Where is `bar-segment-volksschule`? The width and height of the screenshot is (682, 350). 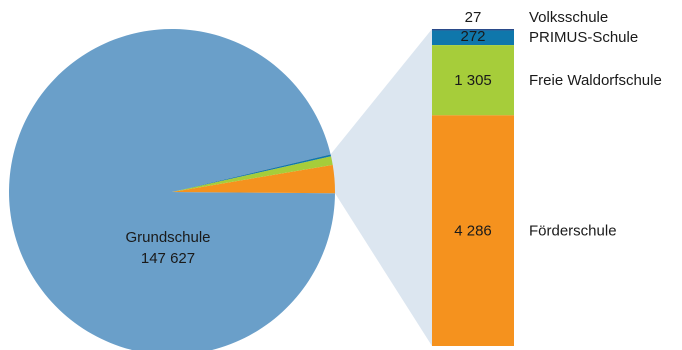 bar-segment-volksschule is located at coordinates (473, 30).